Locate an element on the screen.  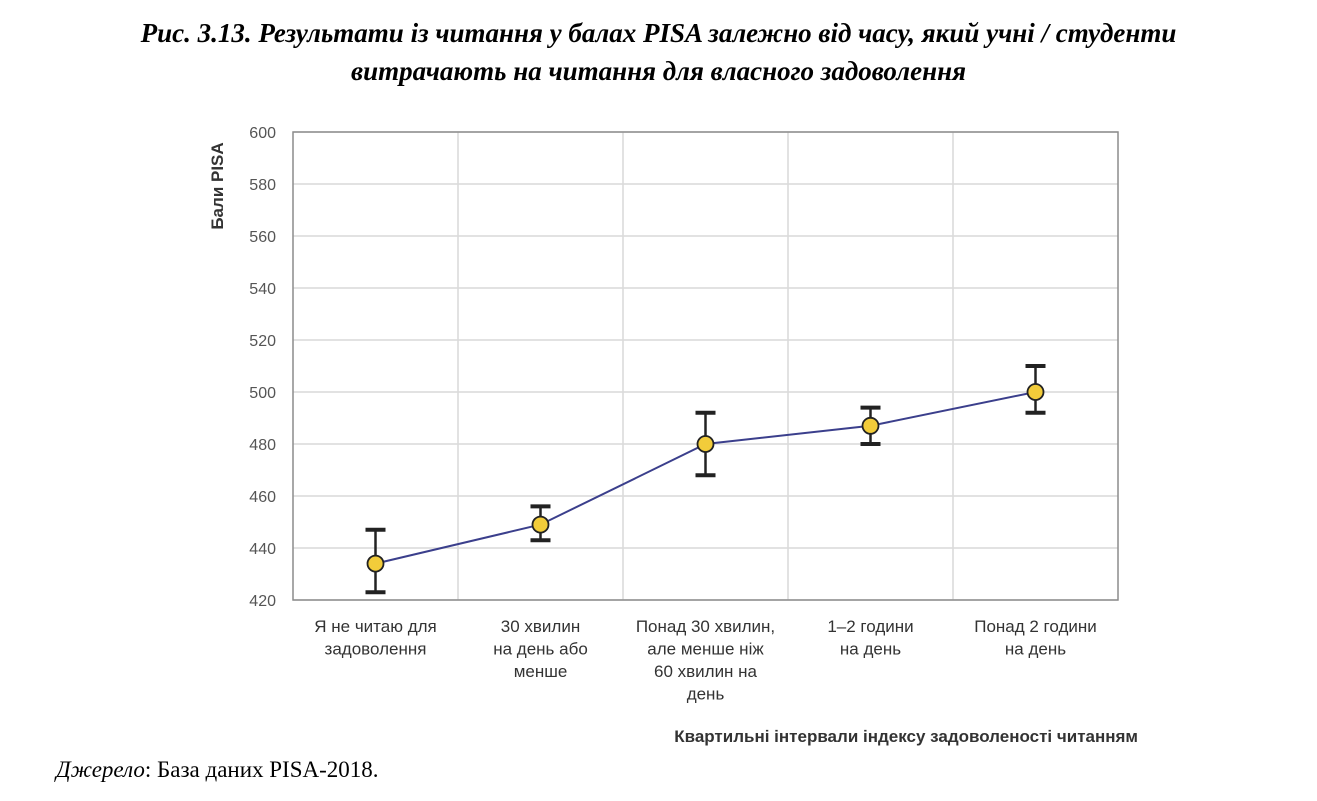
x-tick-label-line: 30 хвилин is located at coordinates (540, 626).